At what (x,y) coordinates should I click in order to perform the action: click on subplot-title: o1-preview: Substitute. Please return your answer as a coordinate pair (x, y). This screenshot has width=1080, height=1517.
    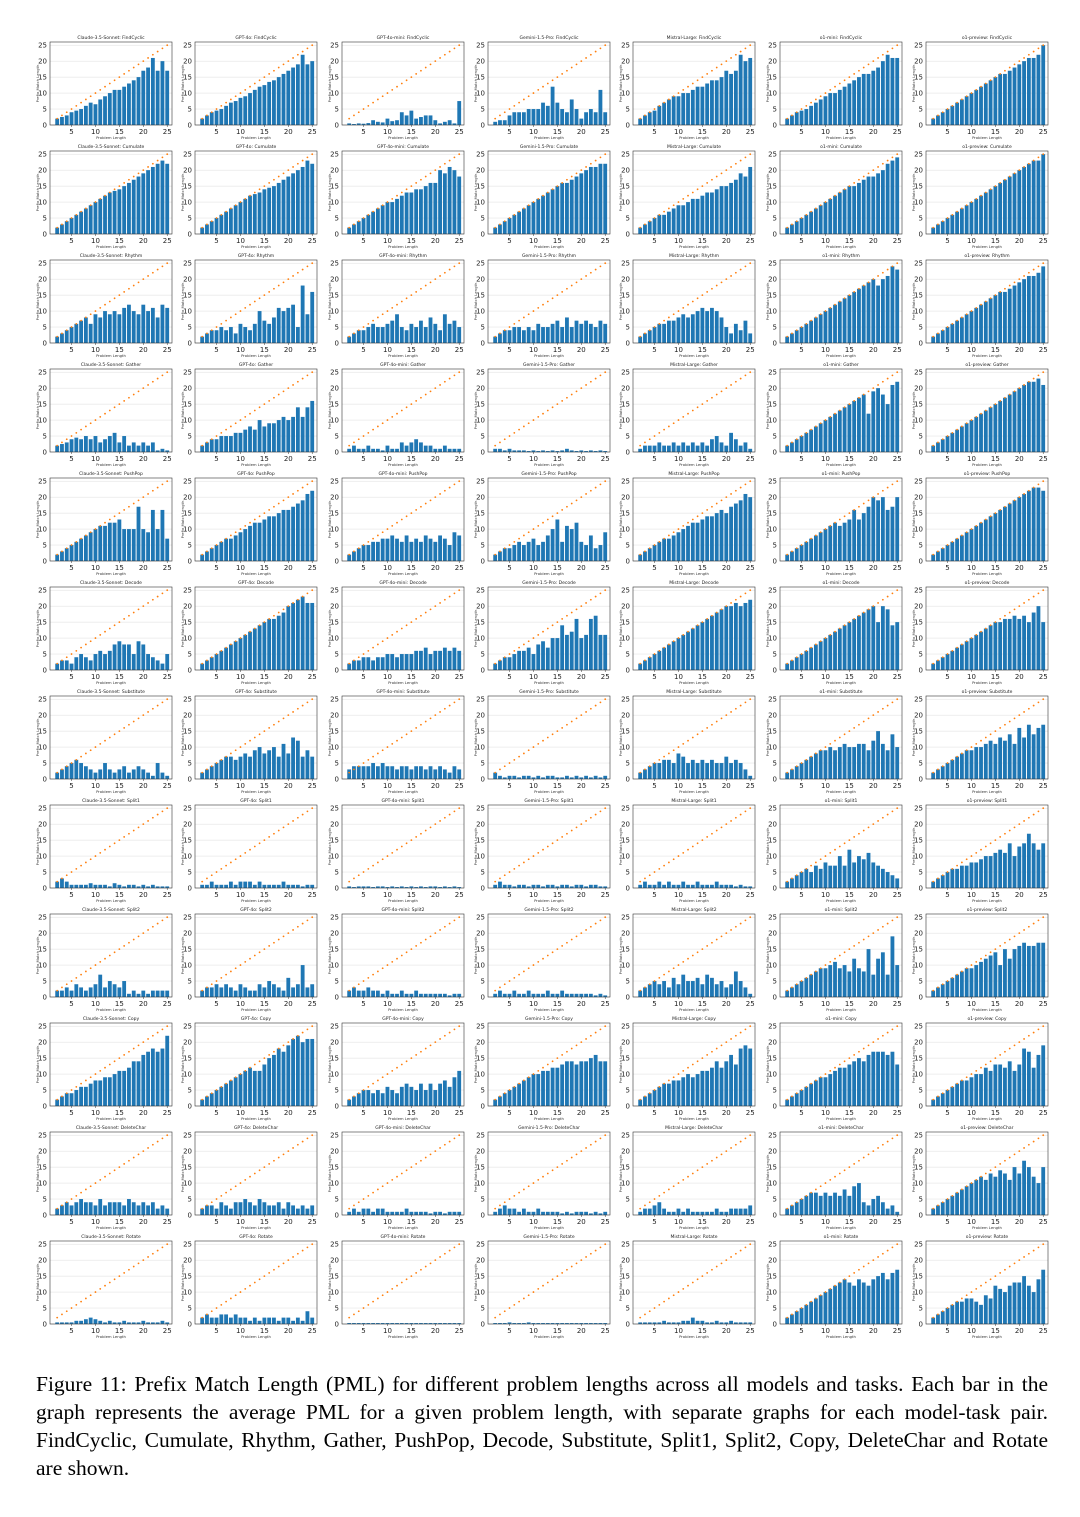
    Looking at the image, I should click on (987, 692).